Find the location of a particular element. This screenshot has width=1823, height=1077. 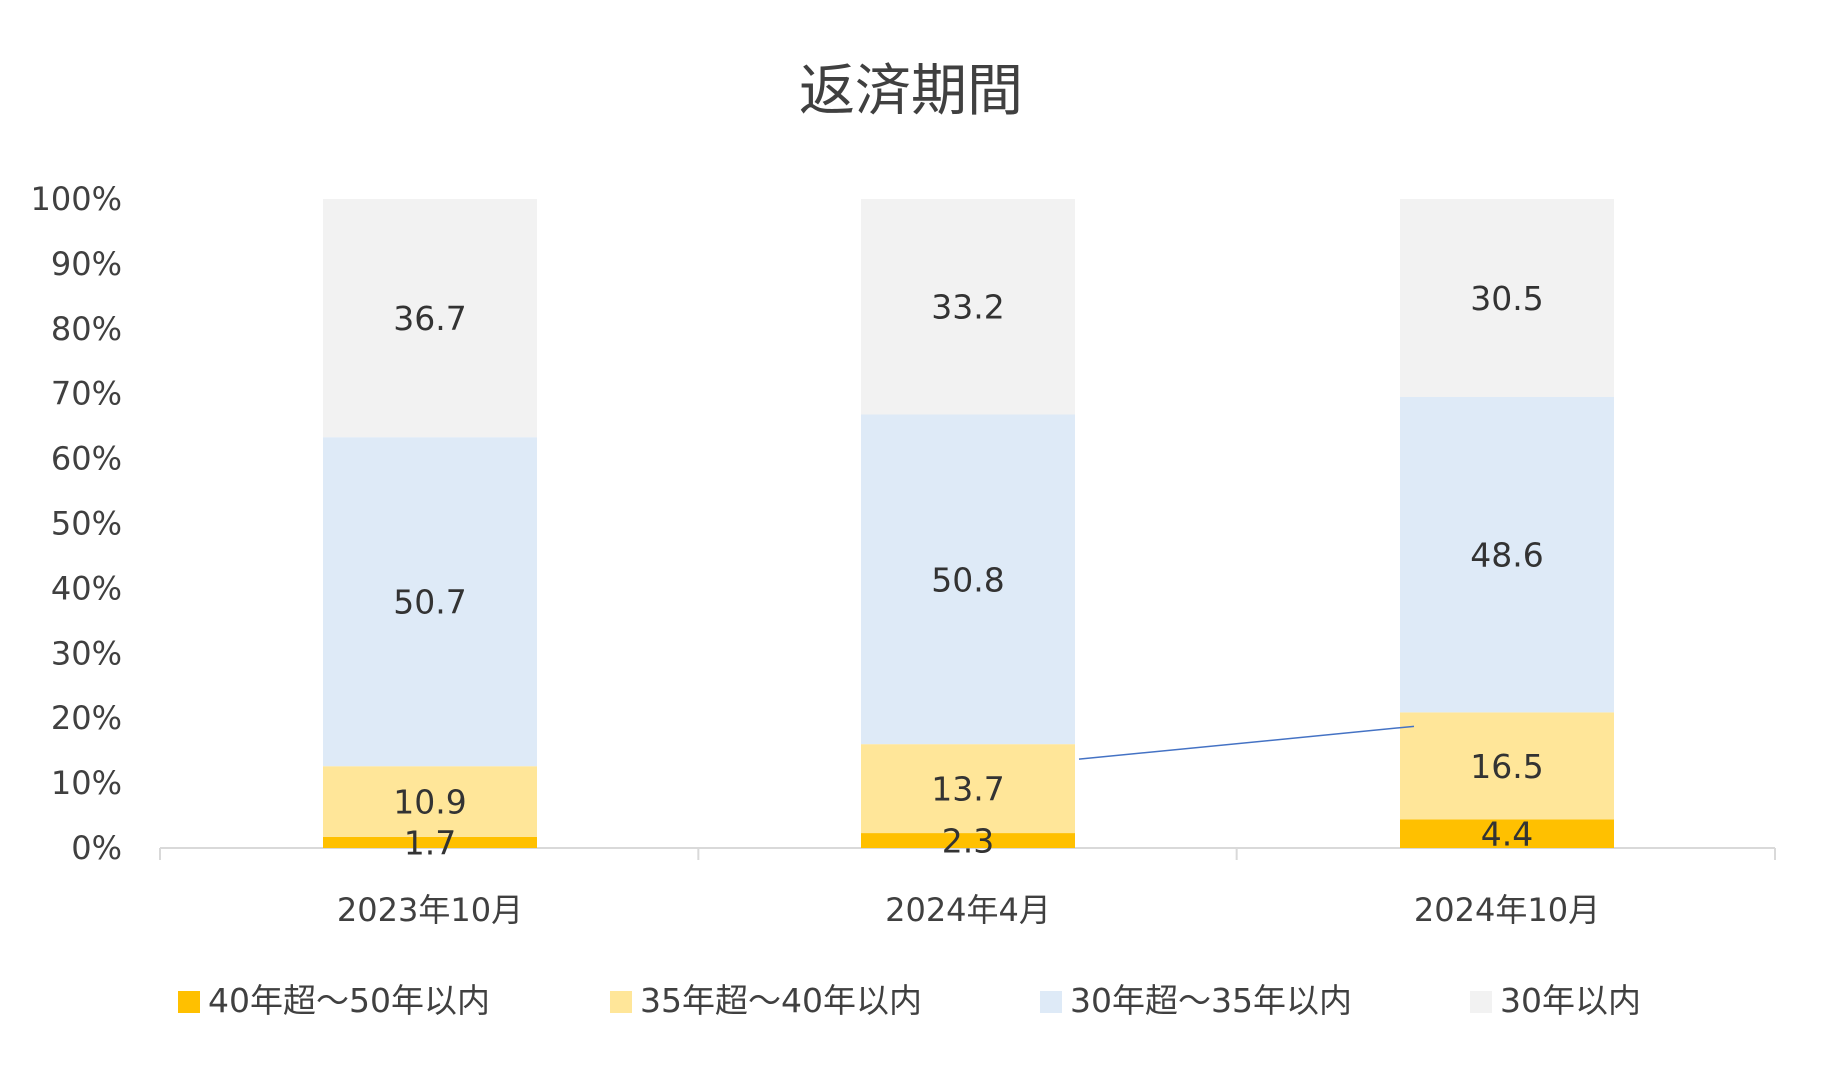

data-label: 50.7 is located at coordinates (429, 602).